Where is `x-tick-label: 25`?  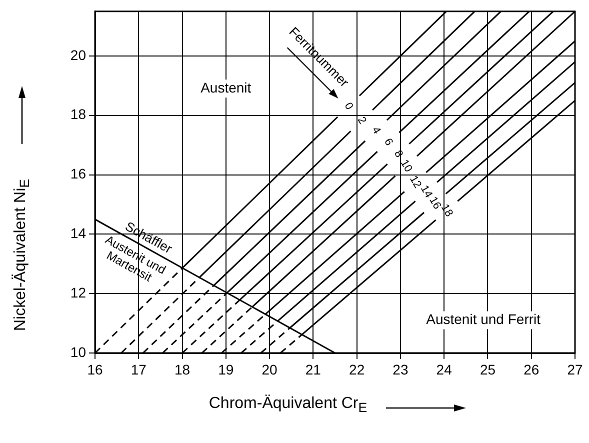 x-tick-label: 25 is located at coordinates (488, 369).